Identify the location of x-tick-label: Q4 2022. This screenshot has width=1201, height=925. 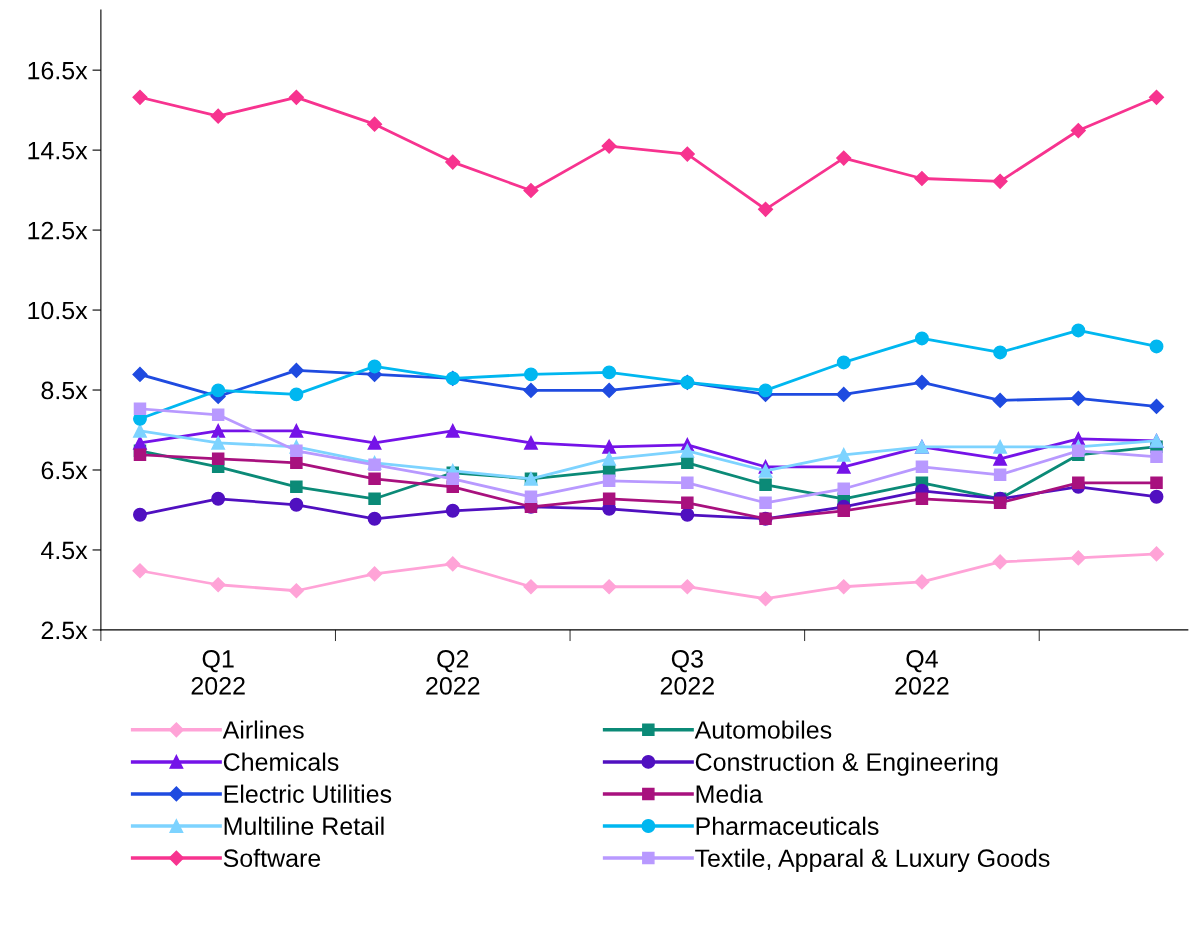
(922, 672).